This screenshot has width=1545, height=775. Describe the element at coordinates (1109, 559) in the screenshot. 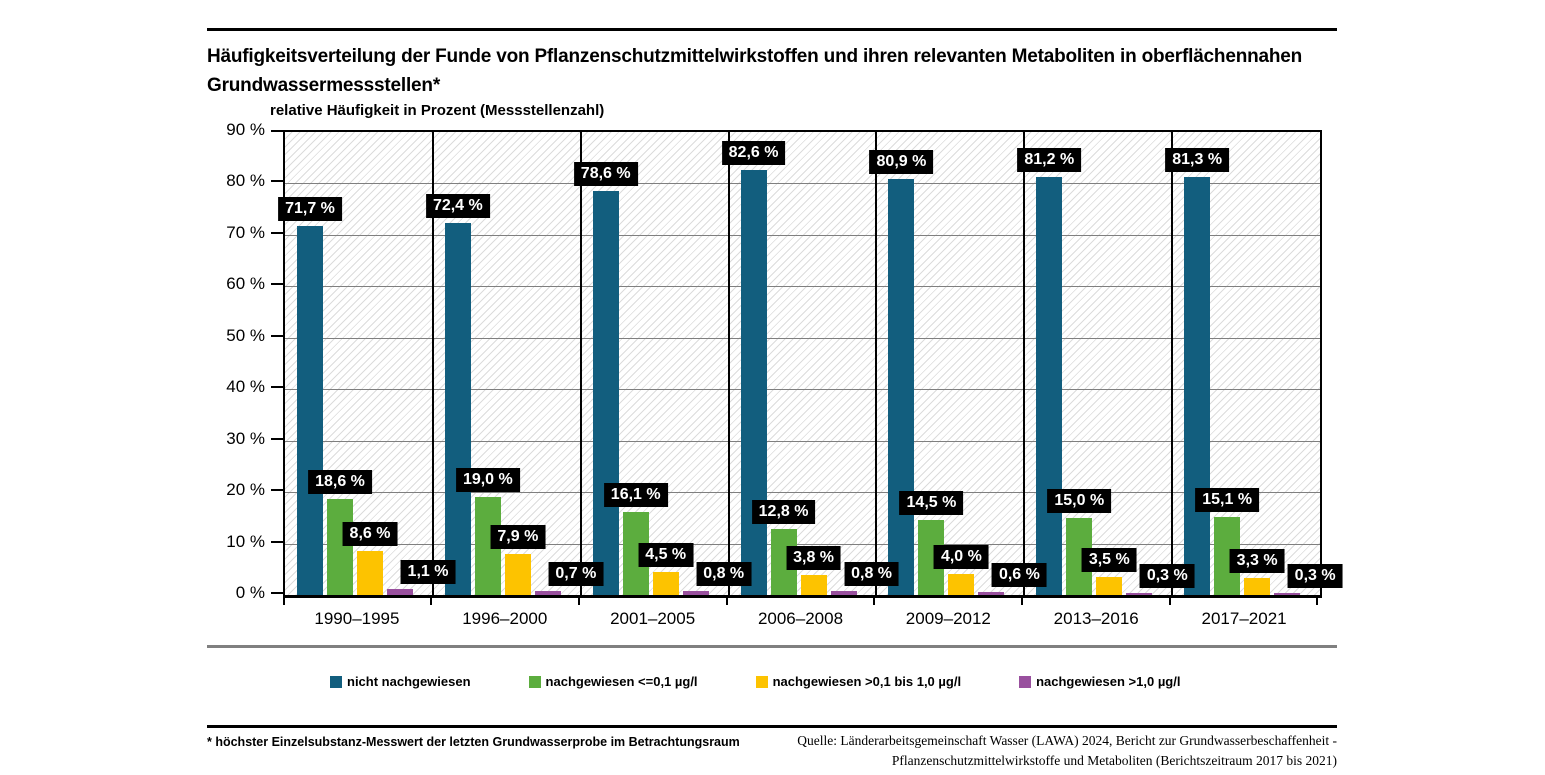

I see `bar-value-label: 3,5 %` at that location.